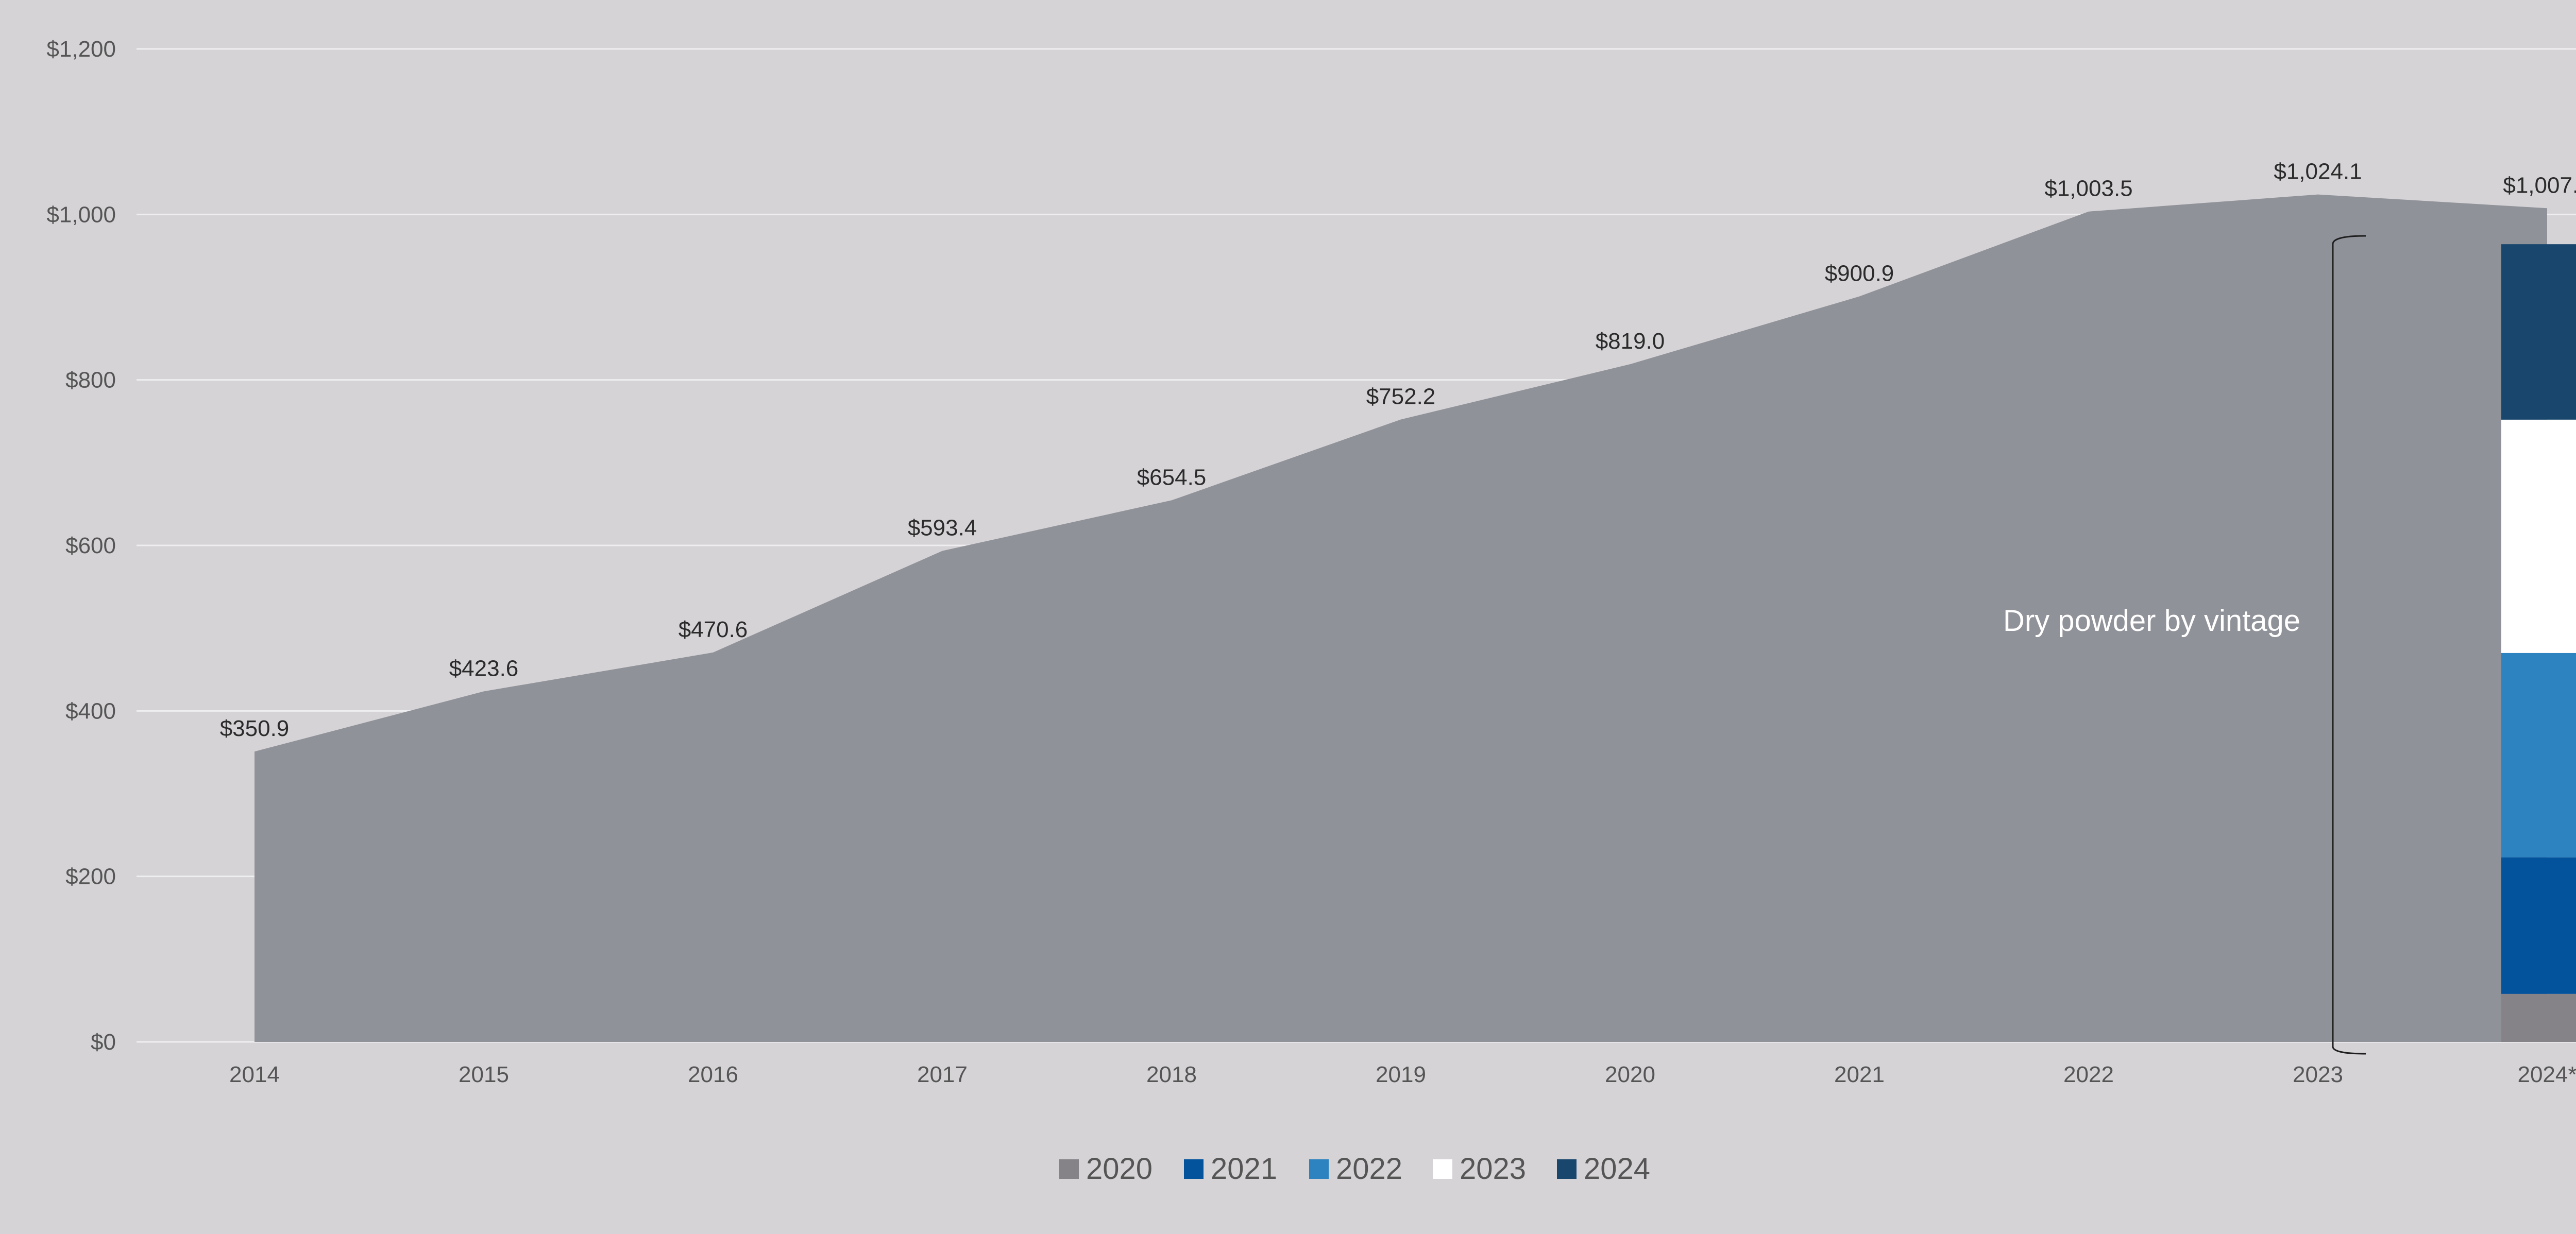  I want to click on y-tick-label: $1,000, so click(81, 215).